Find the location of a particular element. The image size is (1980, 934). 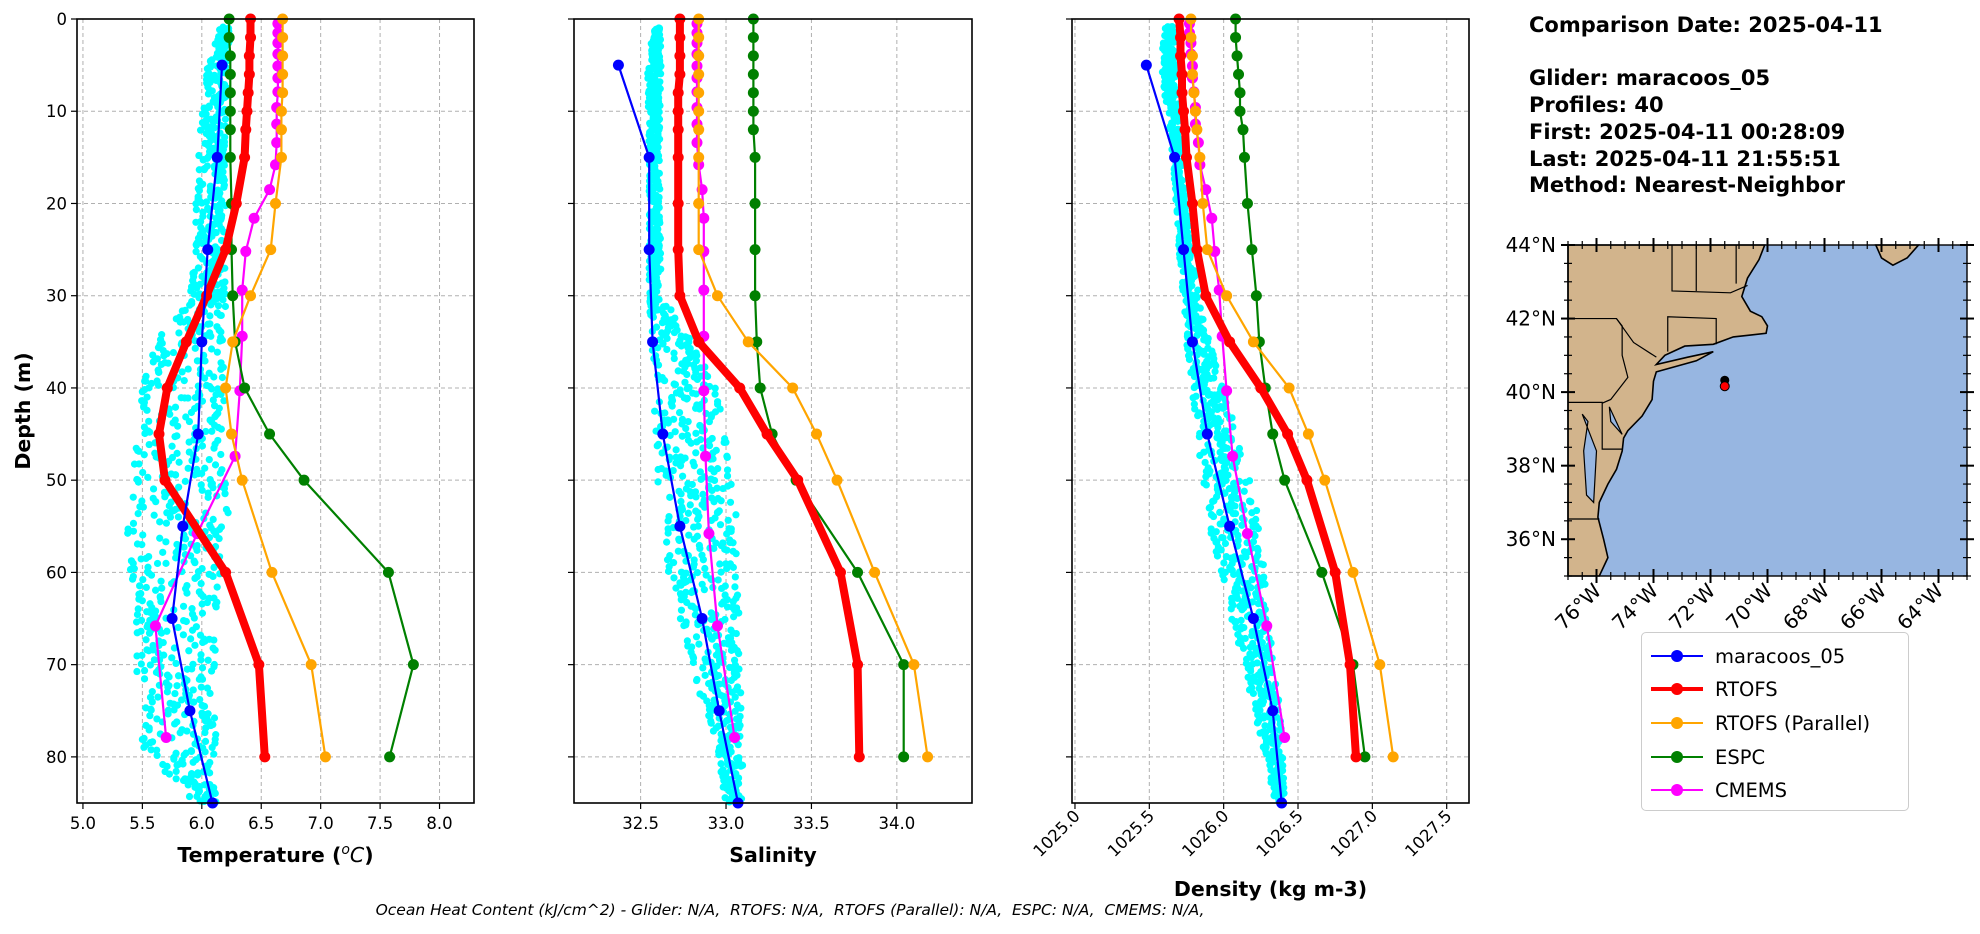

legend-item-rtofs-parallel: RTOFS (Parallel) is located at coordinates (1775, 723).